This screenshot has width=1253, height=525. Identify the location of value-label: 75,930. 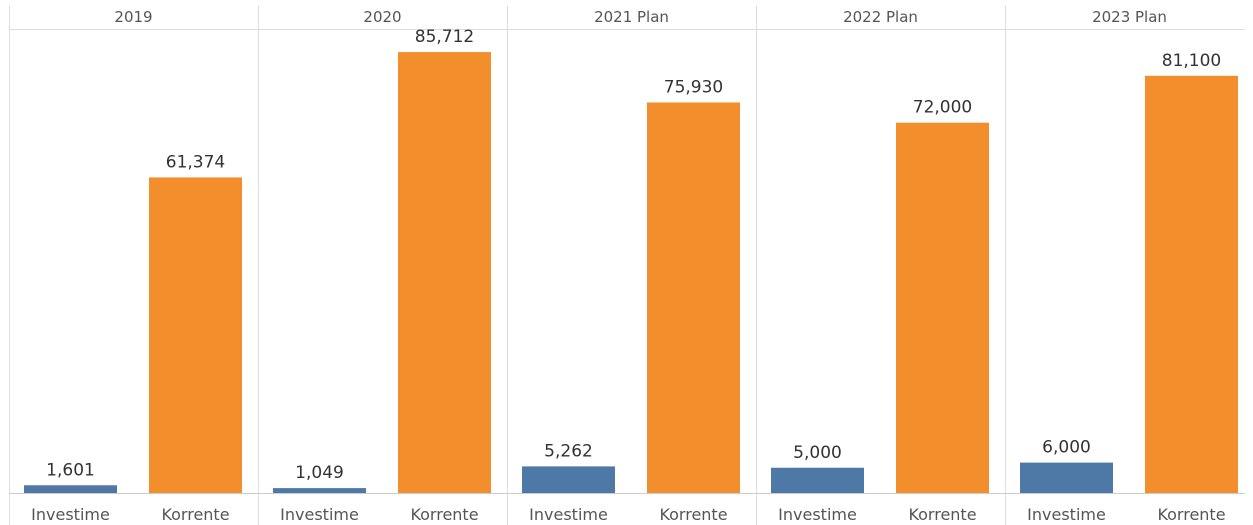
(693, 87).